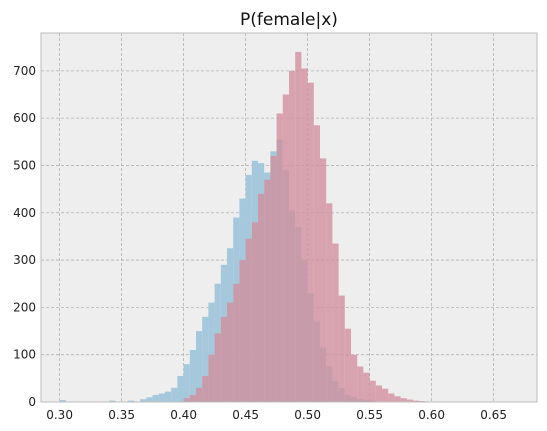 The width and height of the screenshot is (547, 431). What do you see at coordinates (24, 165) in the screenshot?
I see `y-tick-label: 500` at bounding box center [24, 165].